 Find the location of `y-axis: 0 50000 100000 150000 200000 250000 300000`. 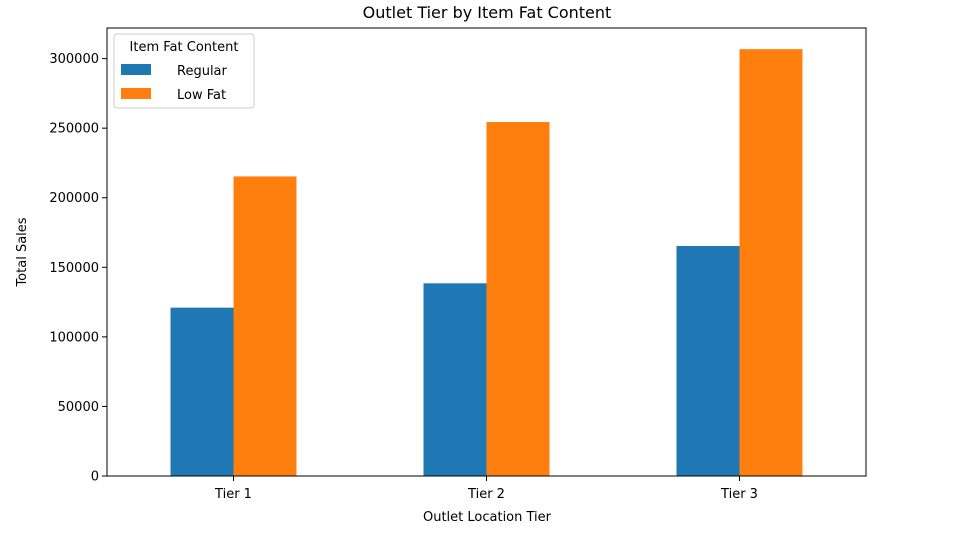

y-axis: 0 50000 100000 150000 200000 250000 300000 is located at coordinates (78, 268).